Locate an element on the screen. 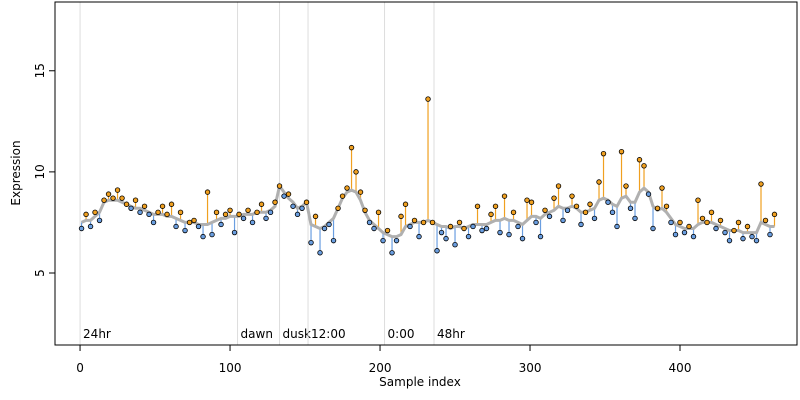 The width and height of the screenshot is (800, 400). x-tick-label: 400 is located at coordinates (680, 368).